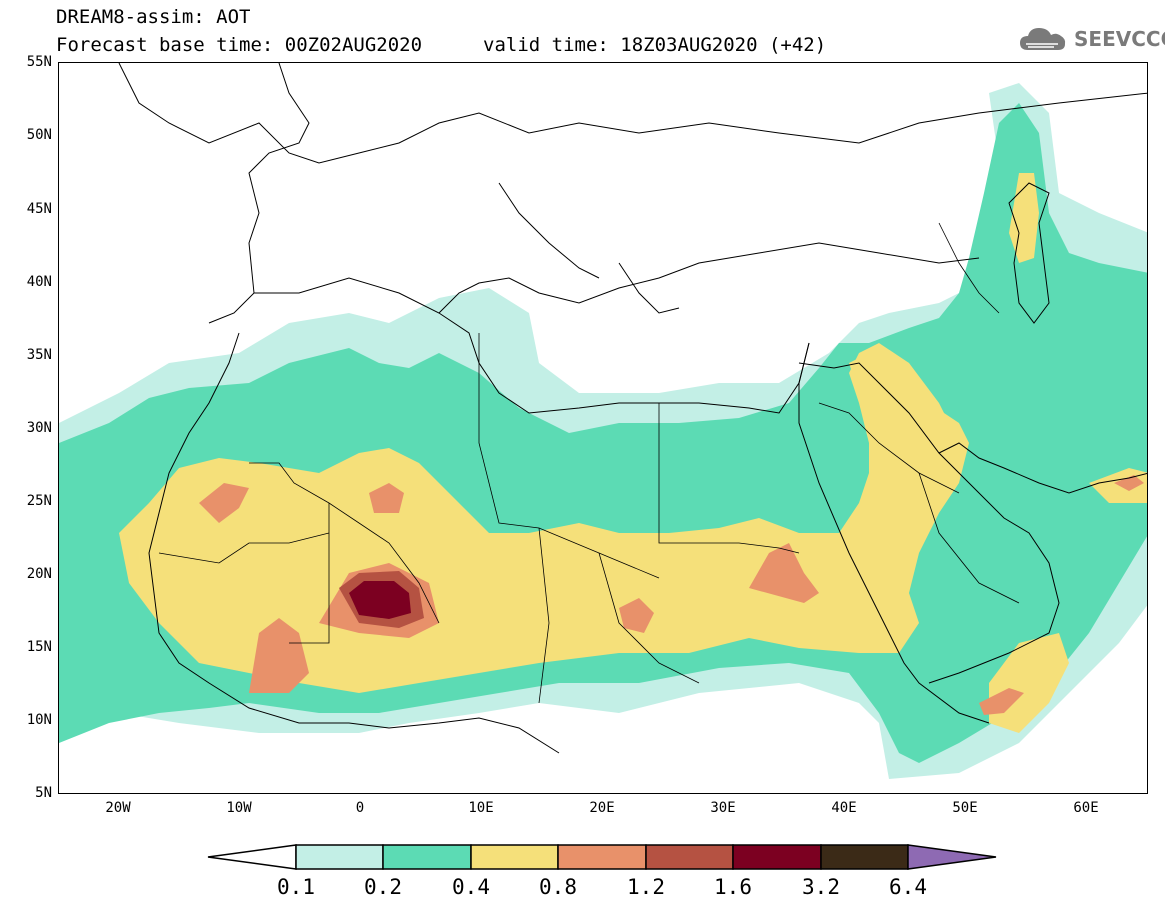  What do you see at coordinates (360, 808) in the screenshot?
I see `lon-label: 0` at bounding box center [360, 808].